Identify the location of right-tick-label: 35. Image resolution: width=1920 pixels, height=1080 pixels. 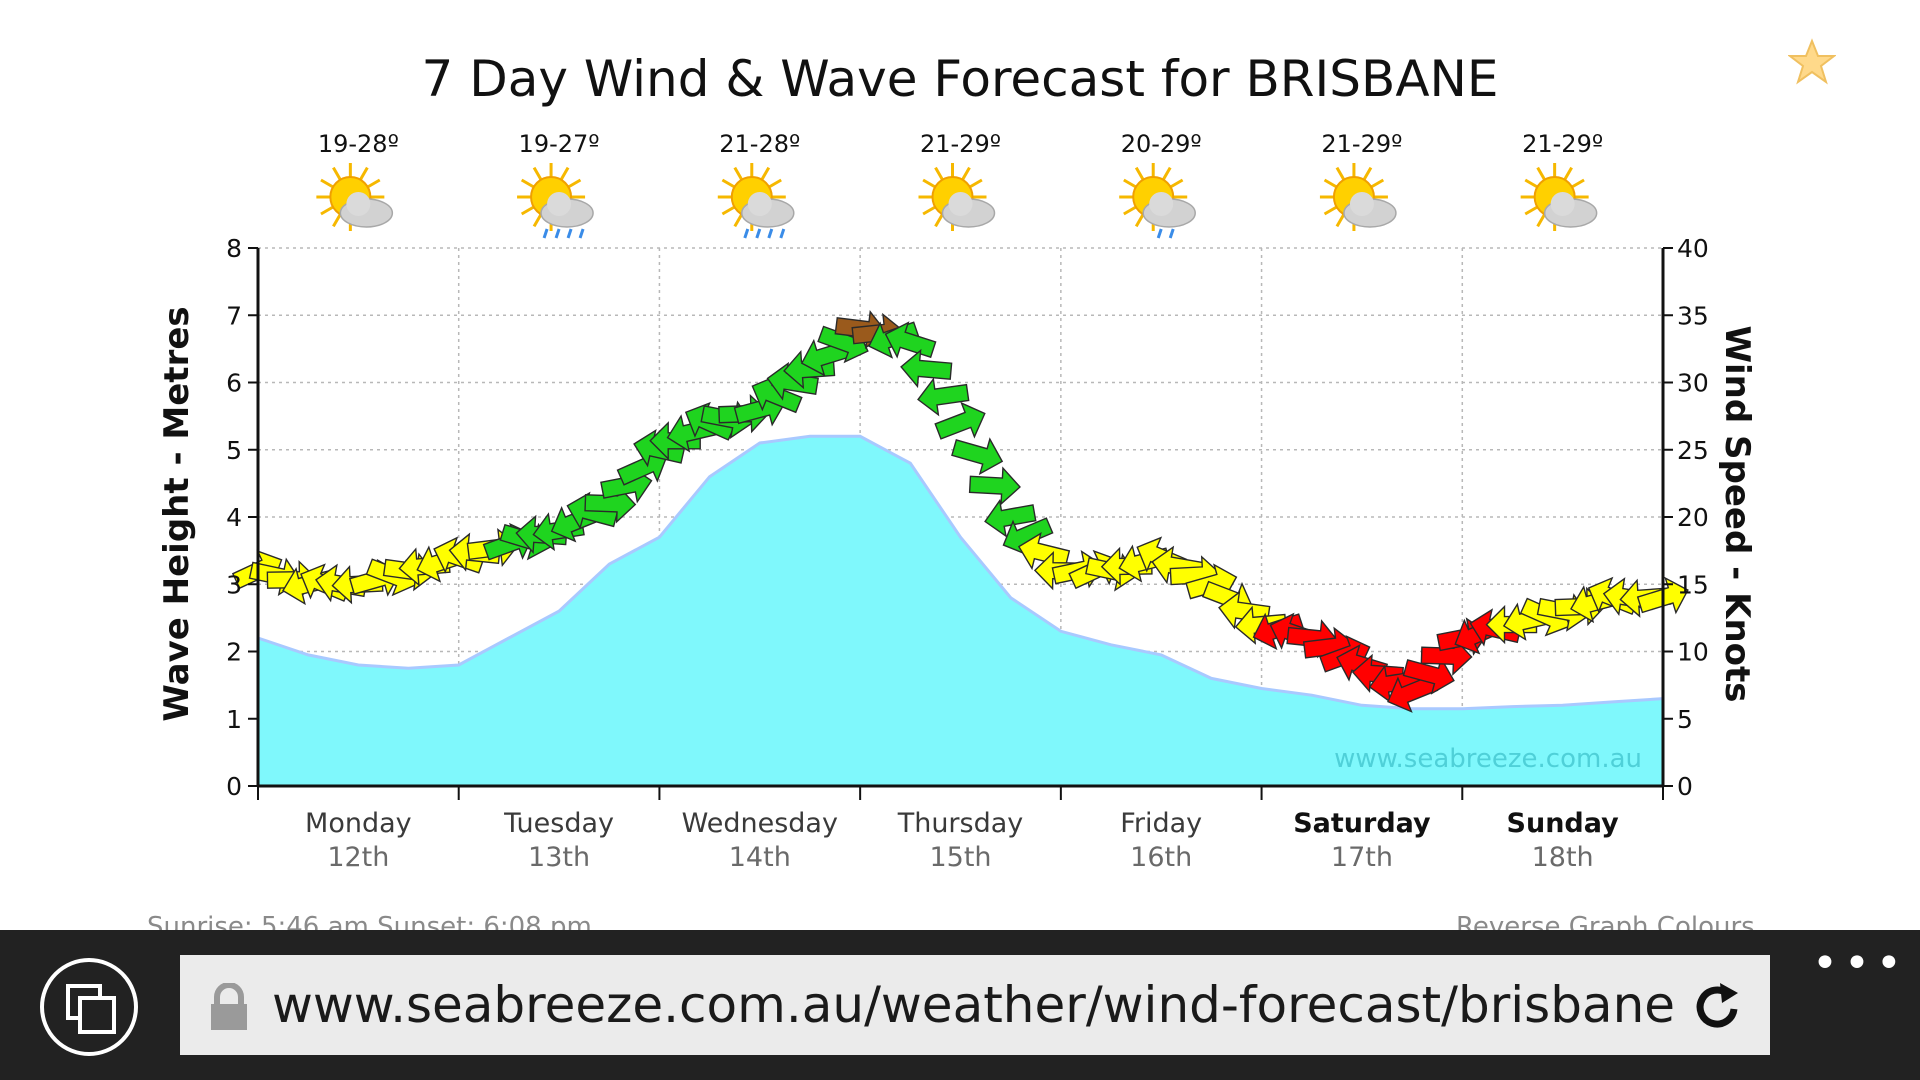
(1693, 315).